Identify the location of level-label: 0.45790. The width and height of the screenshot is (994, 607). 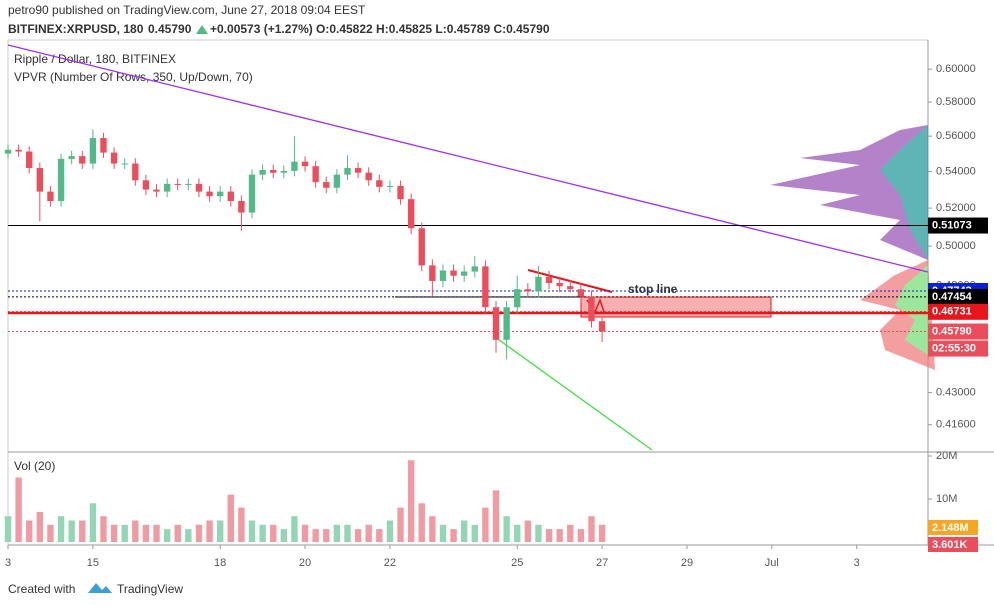
(952, 331).